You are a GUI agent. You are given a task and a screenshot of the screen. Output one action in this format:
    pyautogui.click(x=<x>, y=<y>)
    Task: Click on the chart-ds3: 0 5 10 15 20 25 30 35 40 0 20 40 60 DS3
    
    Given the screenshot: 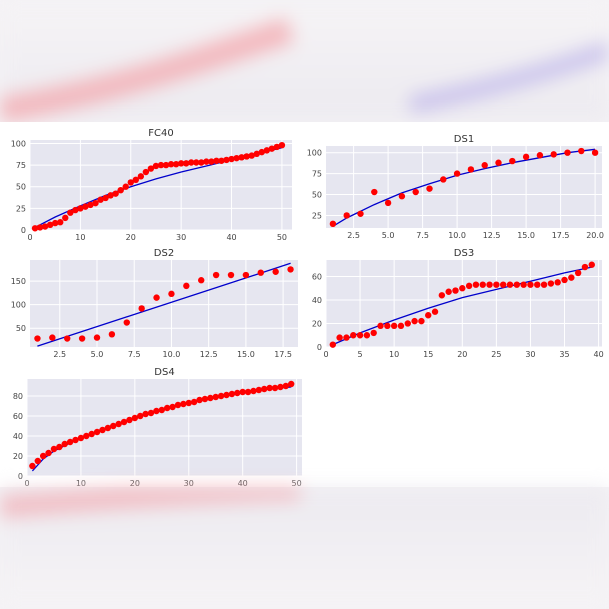 What is the action you would take?
    pyautogui.click(x=458, y=303)
    